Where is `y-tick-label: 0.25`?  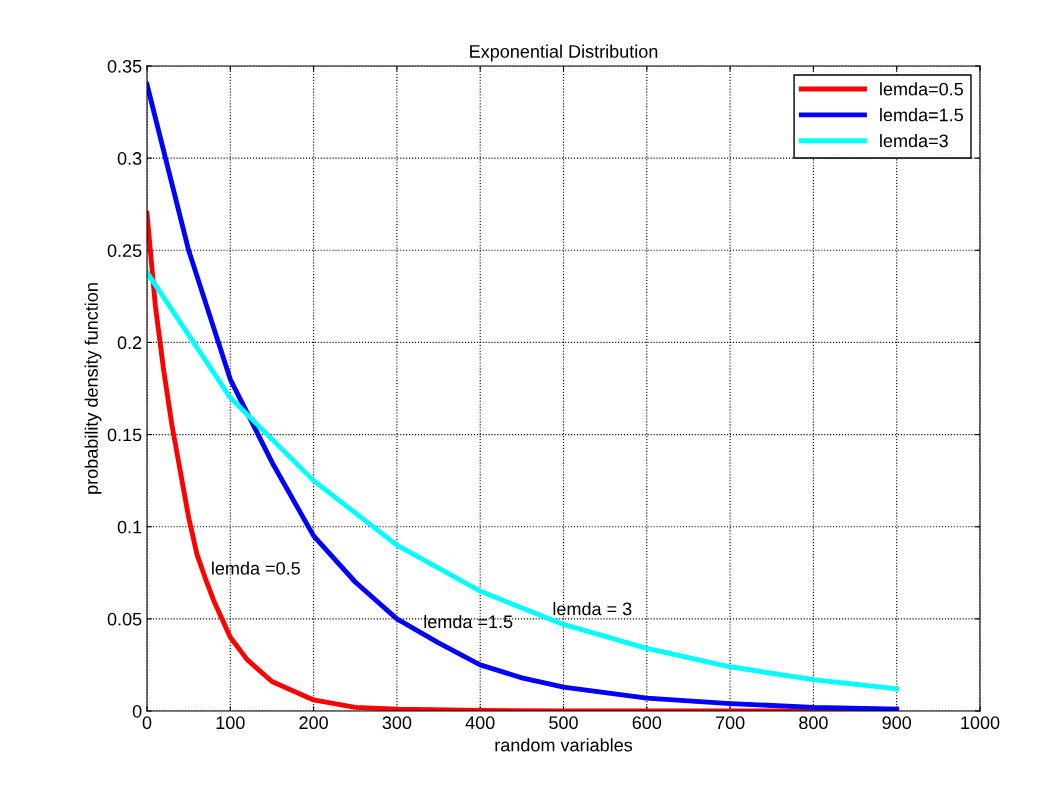
y-tick-label: 0.25 is located at coordinates (124, 251).